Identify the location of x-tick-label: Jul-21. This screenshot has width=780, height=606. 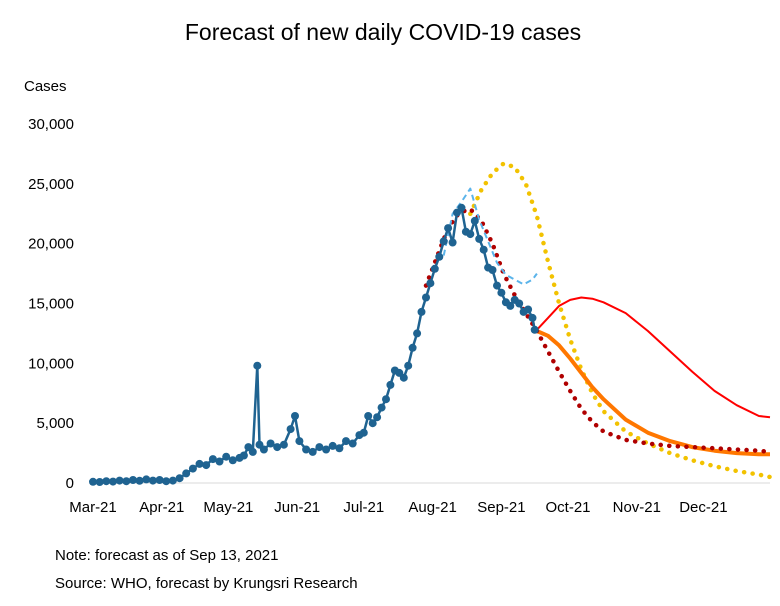
(363, 507).